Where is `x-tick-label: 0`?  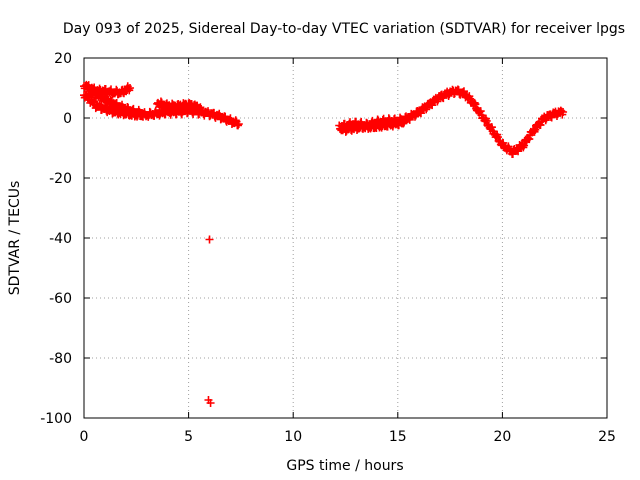 x-tick-label: 0 is located at coordinates (84, 437).